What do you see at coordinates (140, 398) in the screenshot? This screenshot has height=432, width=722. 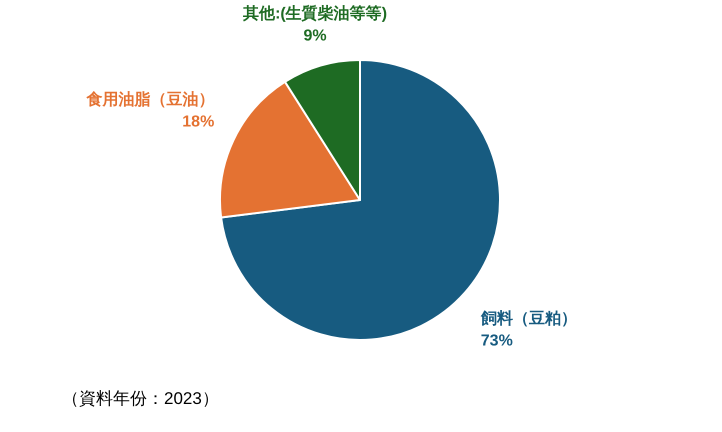 I see `annotation: （資料年份：2023）` at bounding box center [140, 398].